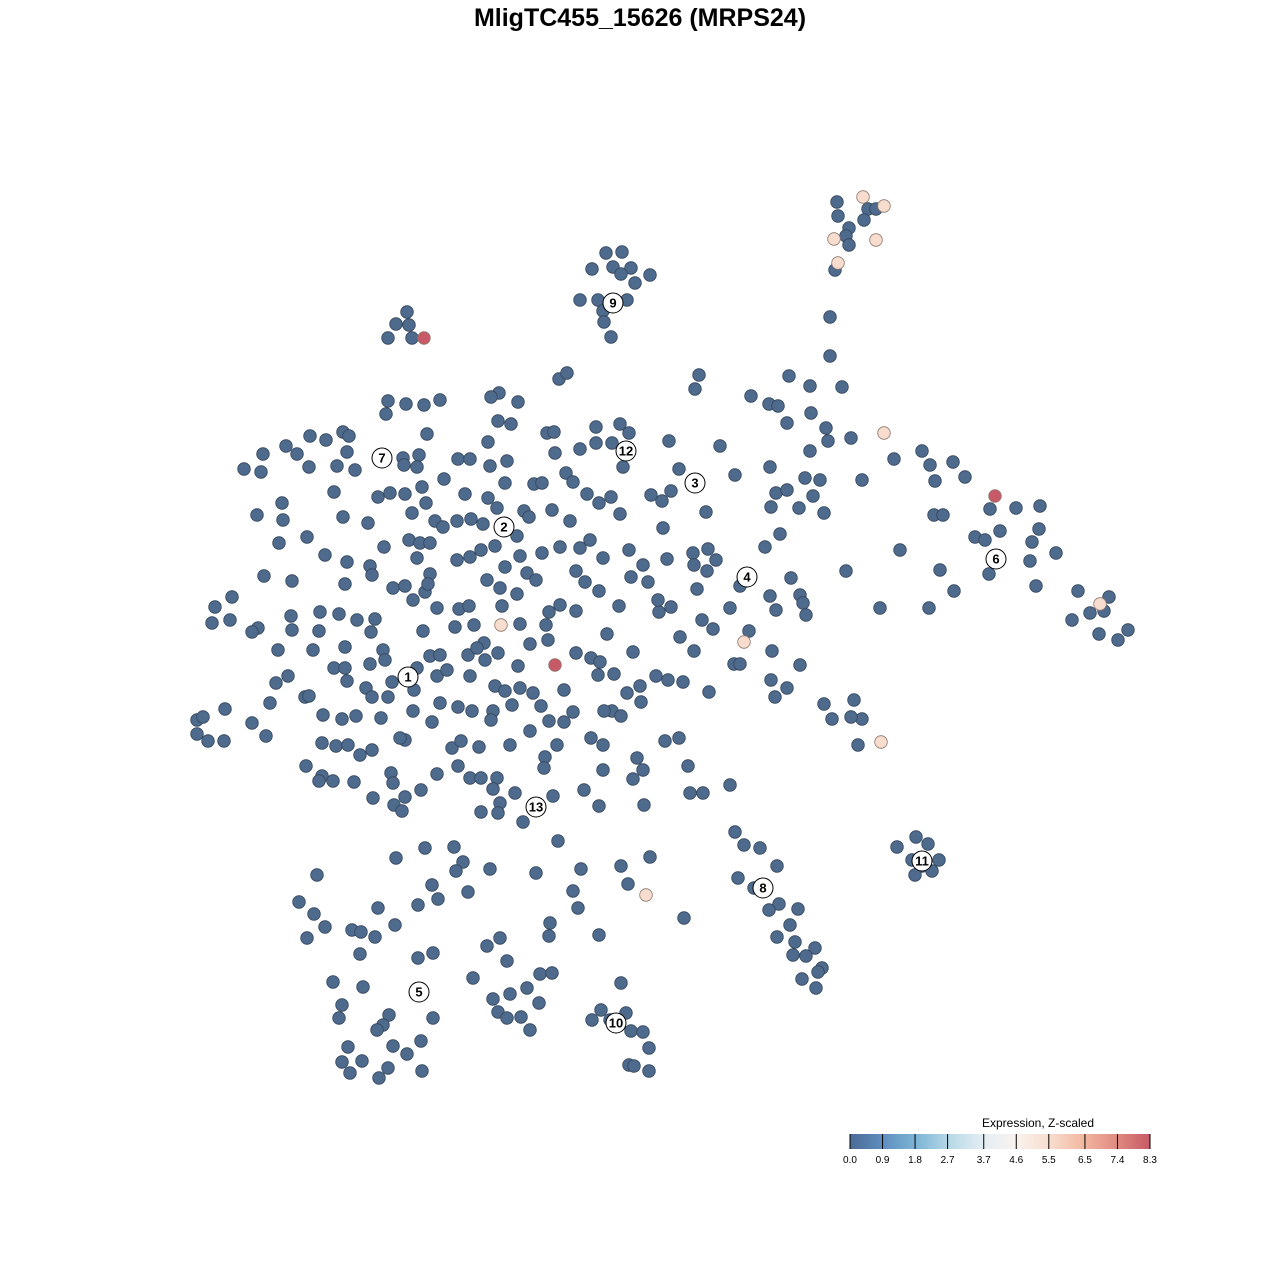 This screenshot has height=1280, width=1280. Describe the element at coordinates (612, 303) in the screenshot. I see `cluster-label-text: 9` at that location.